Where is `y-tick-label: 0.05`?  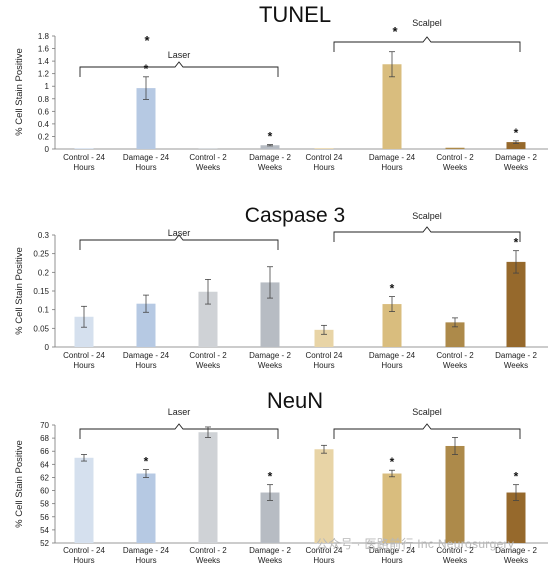 y-tick-label: 0.05 is located at coordinates (41, 328).